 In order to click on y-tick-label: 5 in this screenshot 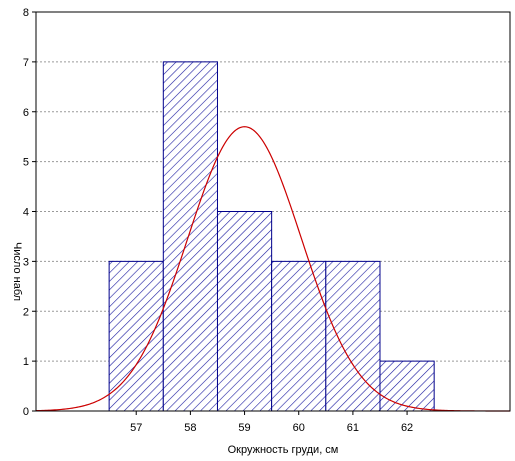, I will do `click(26, 163)`.